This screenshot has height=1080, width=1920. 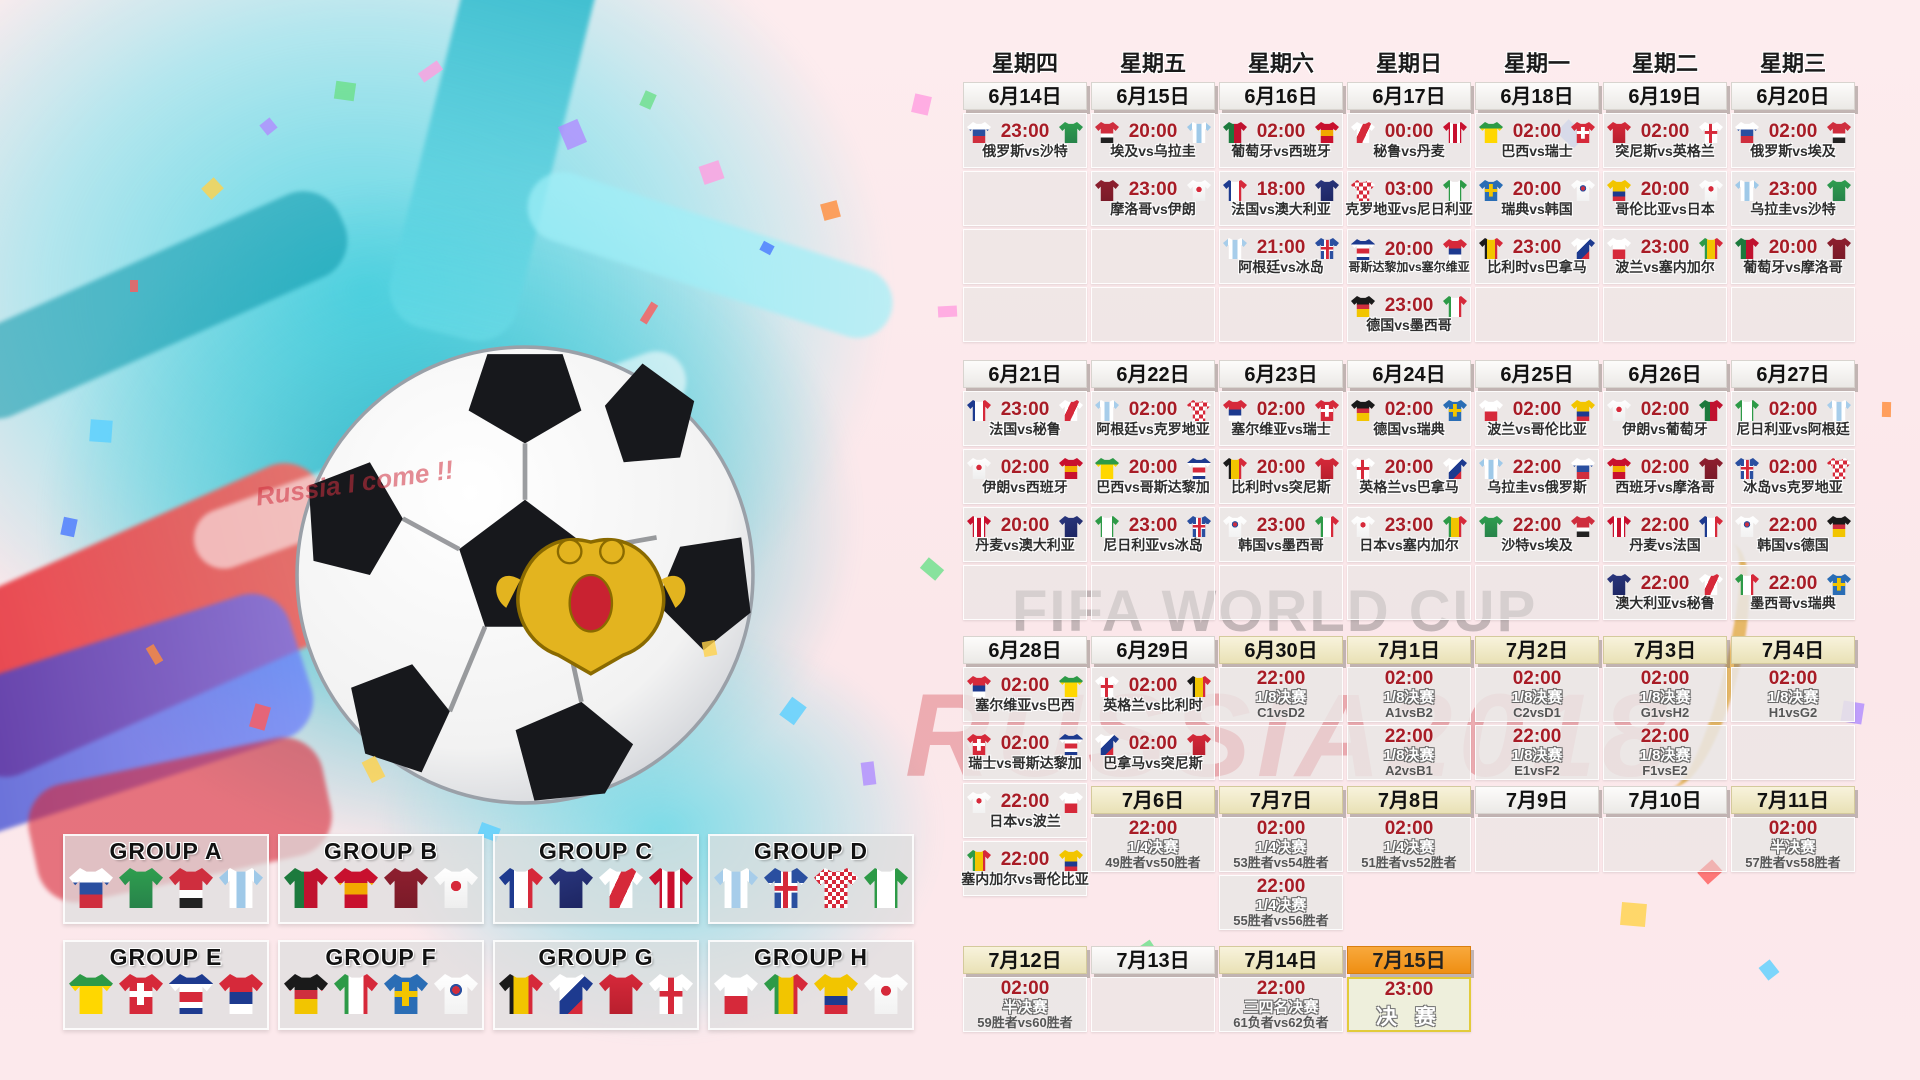 I want to click on match-cell: 21:00 阿根廷vs冰岛, so click(x=1281, y=256).